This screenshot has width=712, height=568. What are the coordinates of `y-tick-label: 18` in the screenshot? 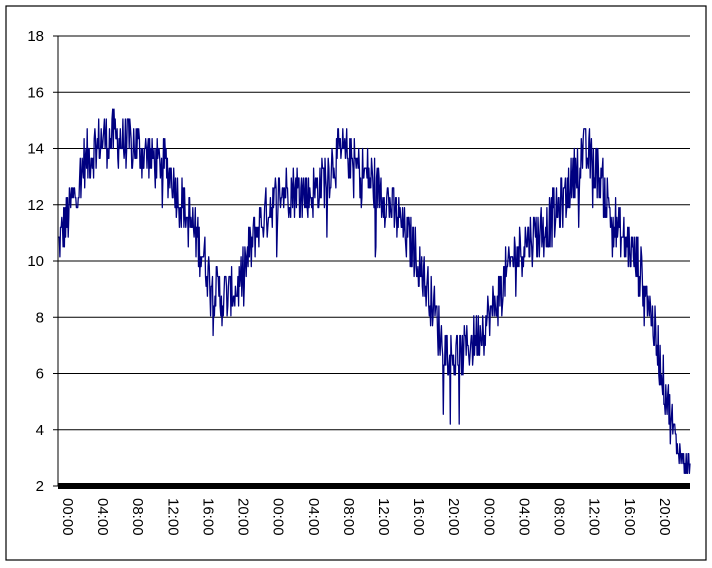 It's located at (35, 36).